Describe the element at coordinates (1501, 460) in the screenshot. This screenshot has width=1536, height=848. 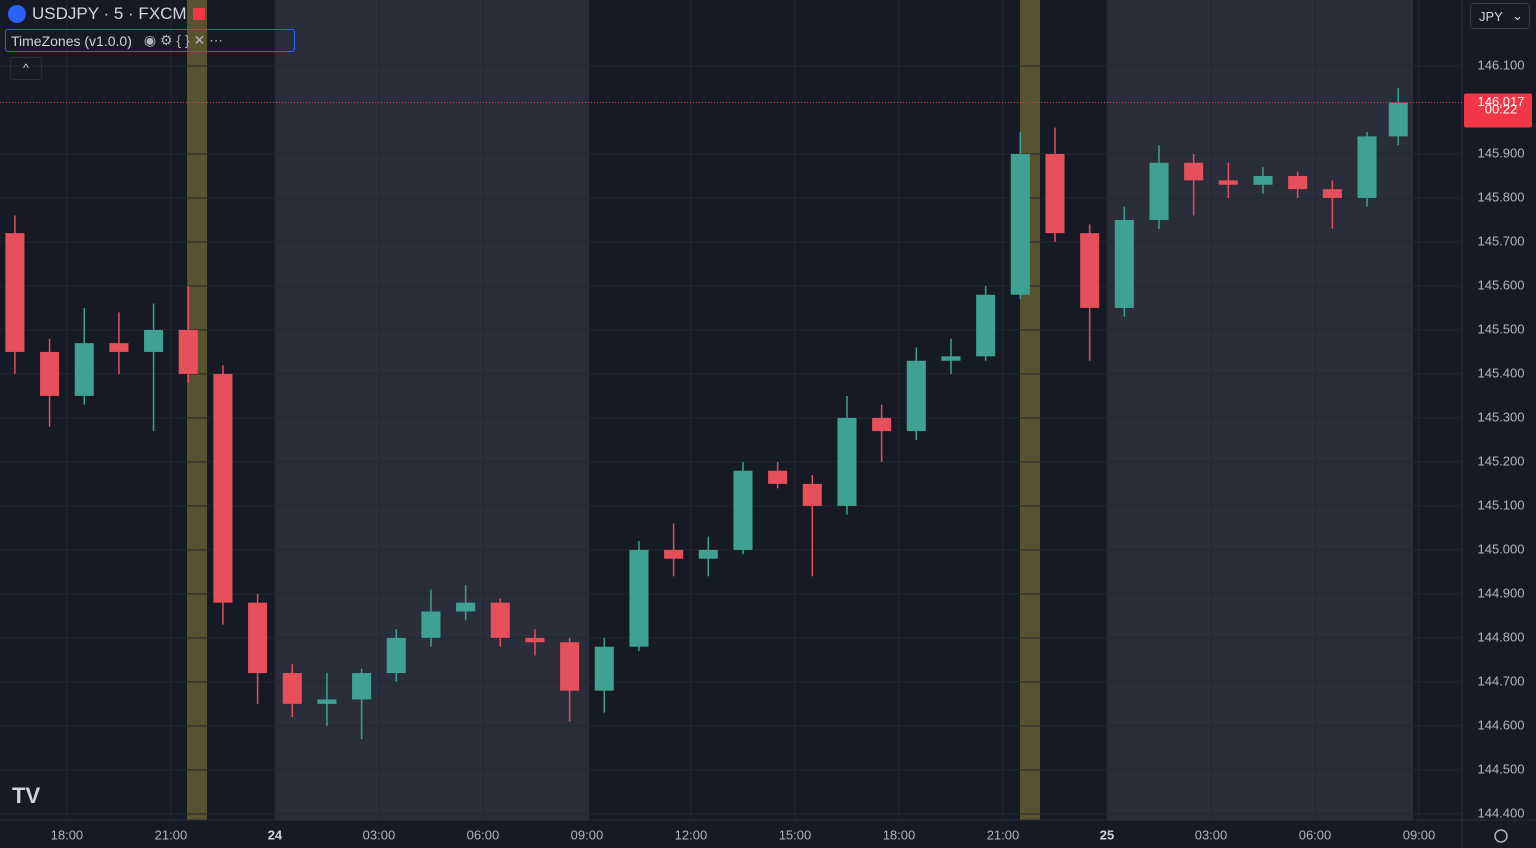
I see `y-tick-label: 145.200` at that location.